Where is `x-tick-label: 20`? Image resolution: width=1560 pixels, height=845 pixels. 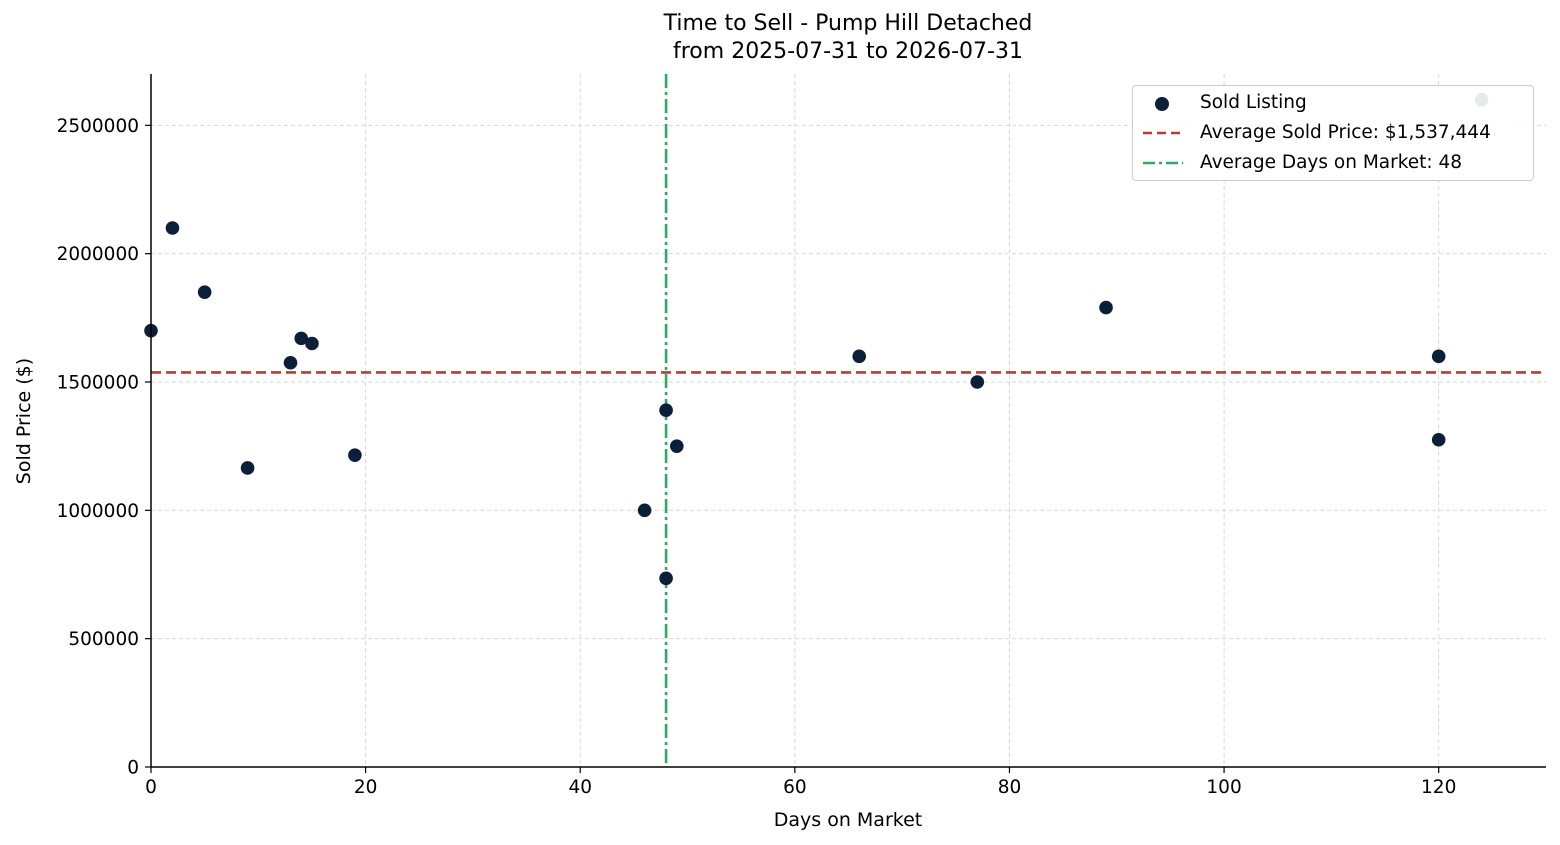 x-tick-label: 20 is located at coordinates (366, 787).